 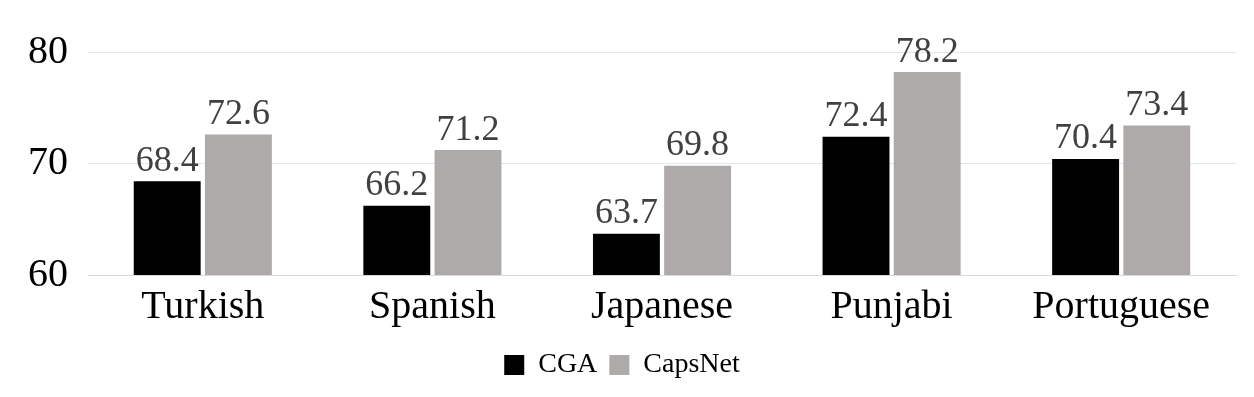 What do you see at coordinates (397, 183) in the screenshot?
I see `data-label: 66.2` at bounding box center [397, 183].